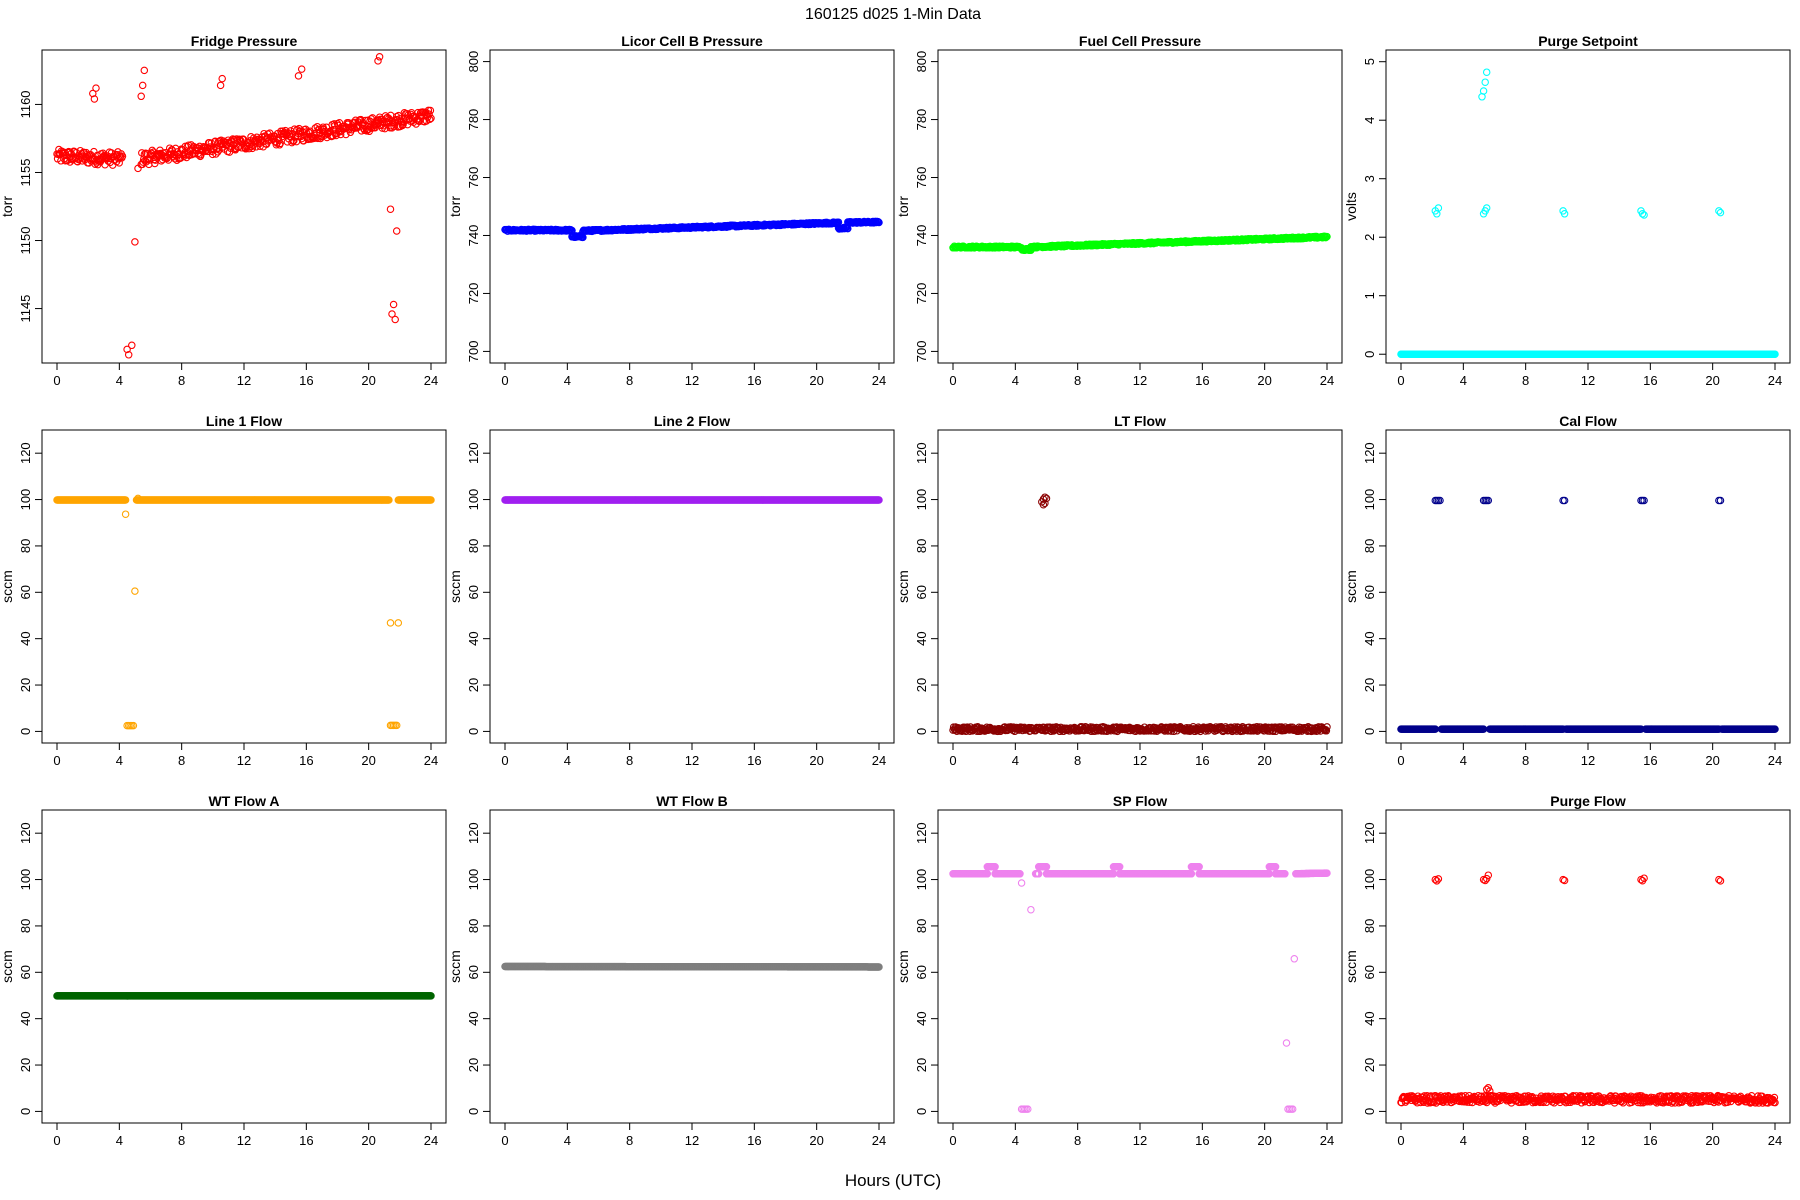 This screenshot has height=1200, width=1800. I want to click on chart-title: WT Flow A, so click(243, 801).